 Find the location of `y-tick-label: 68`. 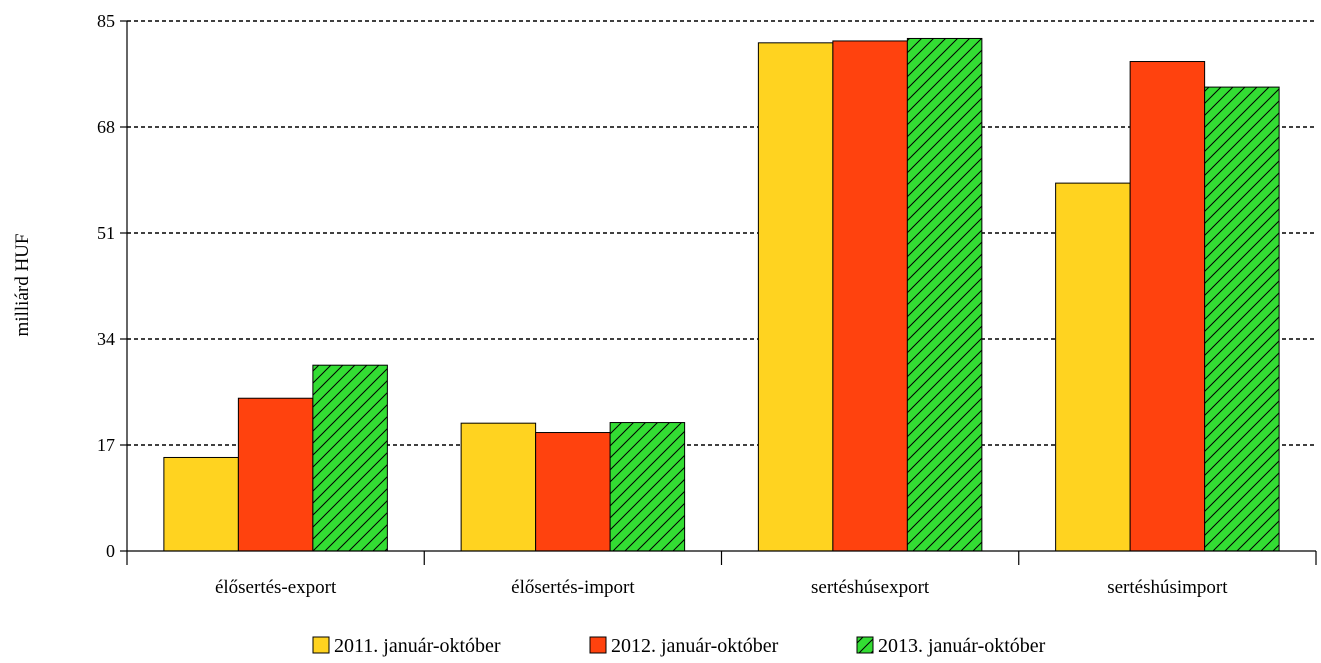

y-tick-label: 68 is located at coordinates (106, 127).